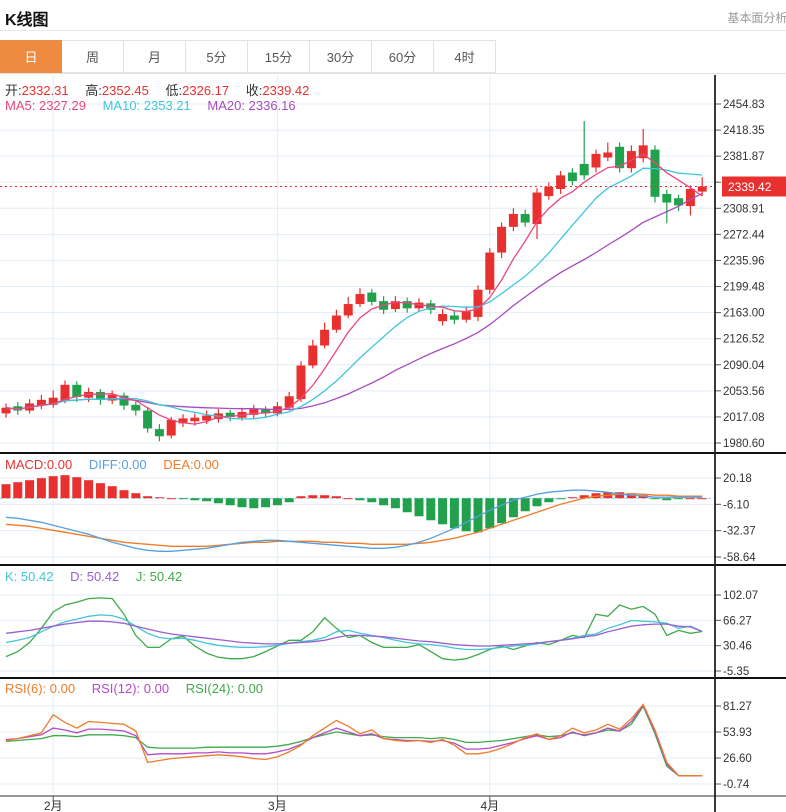 The width and height of the screenshot is (786, 812). I want to click on rsi6-line, so click(354, 740).